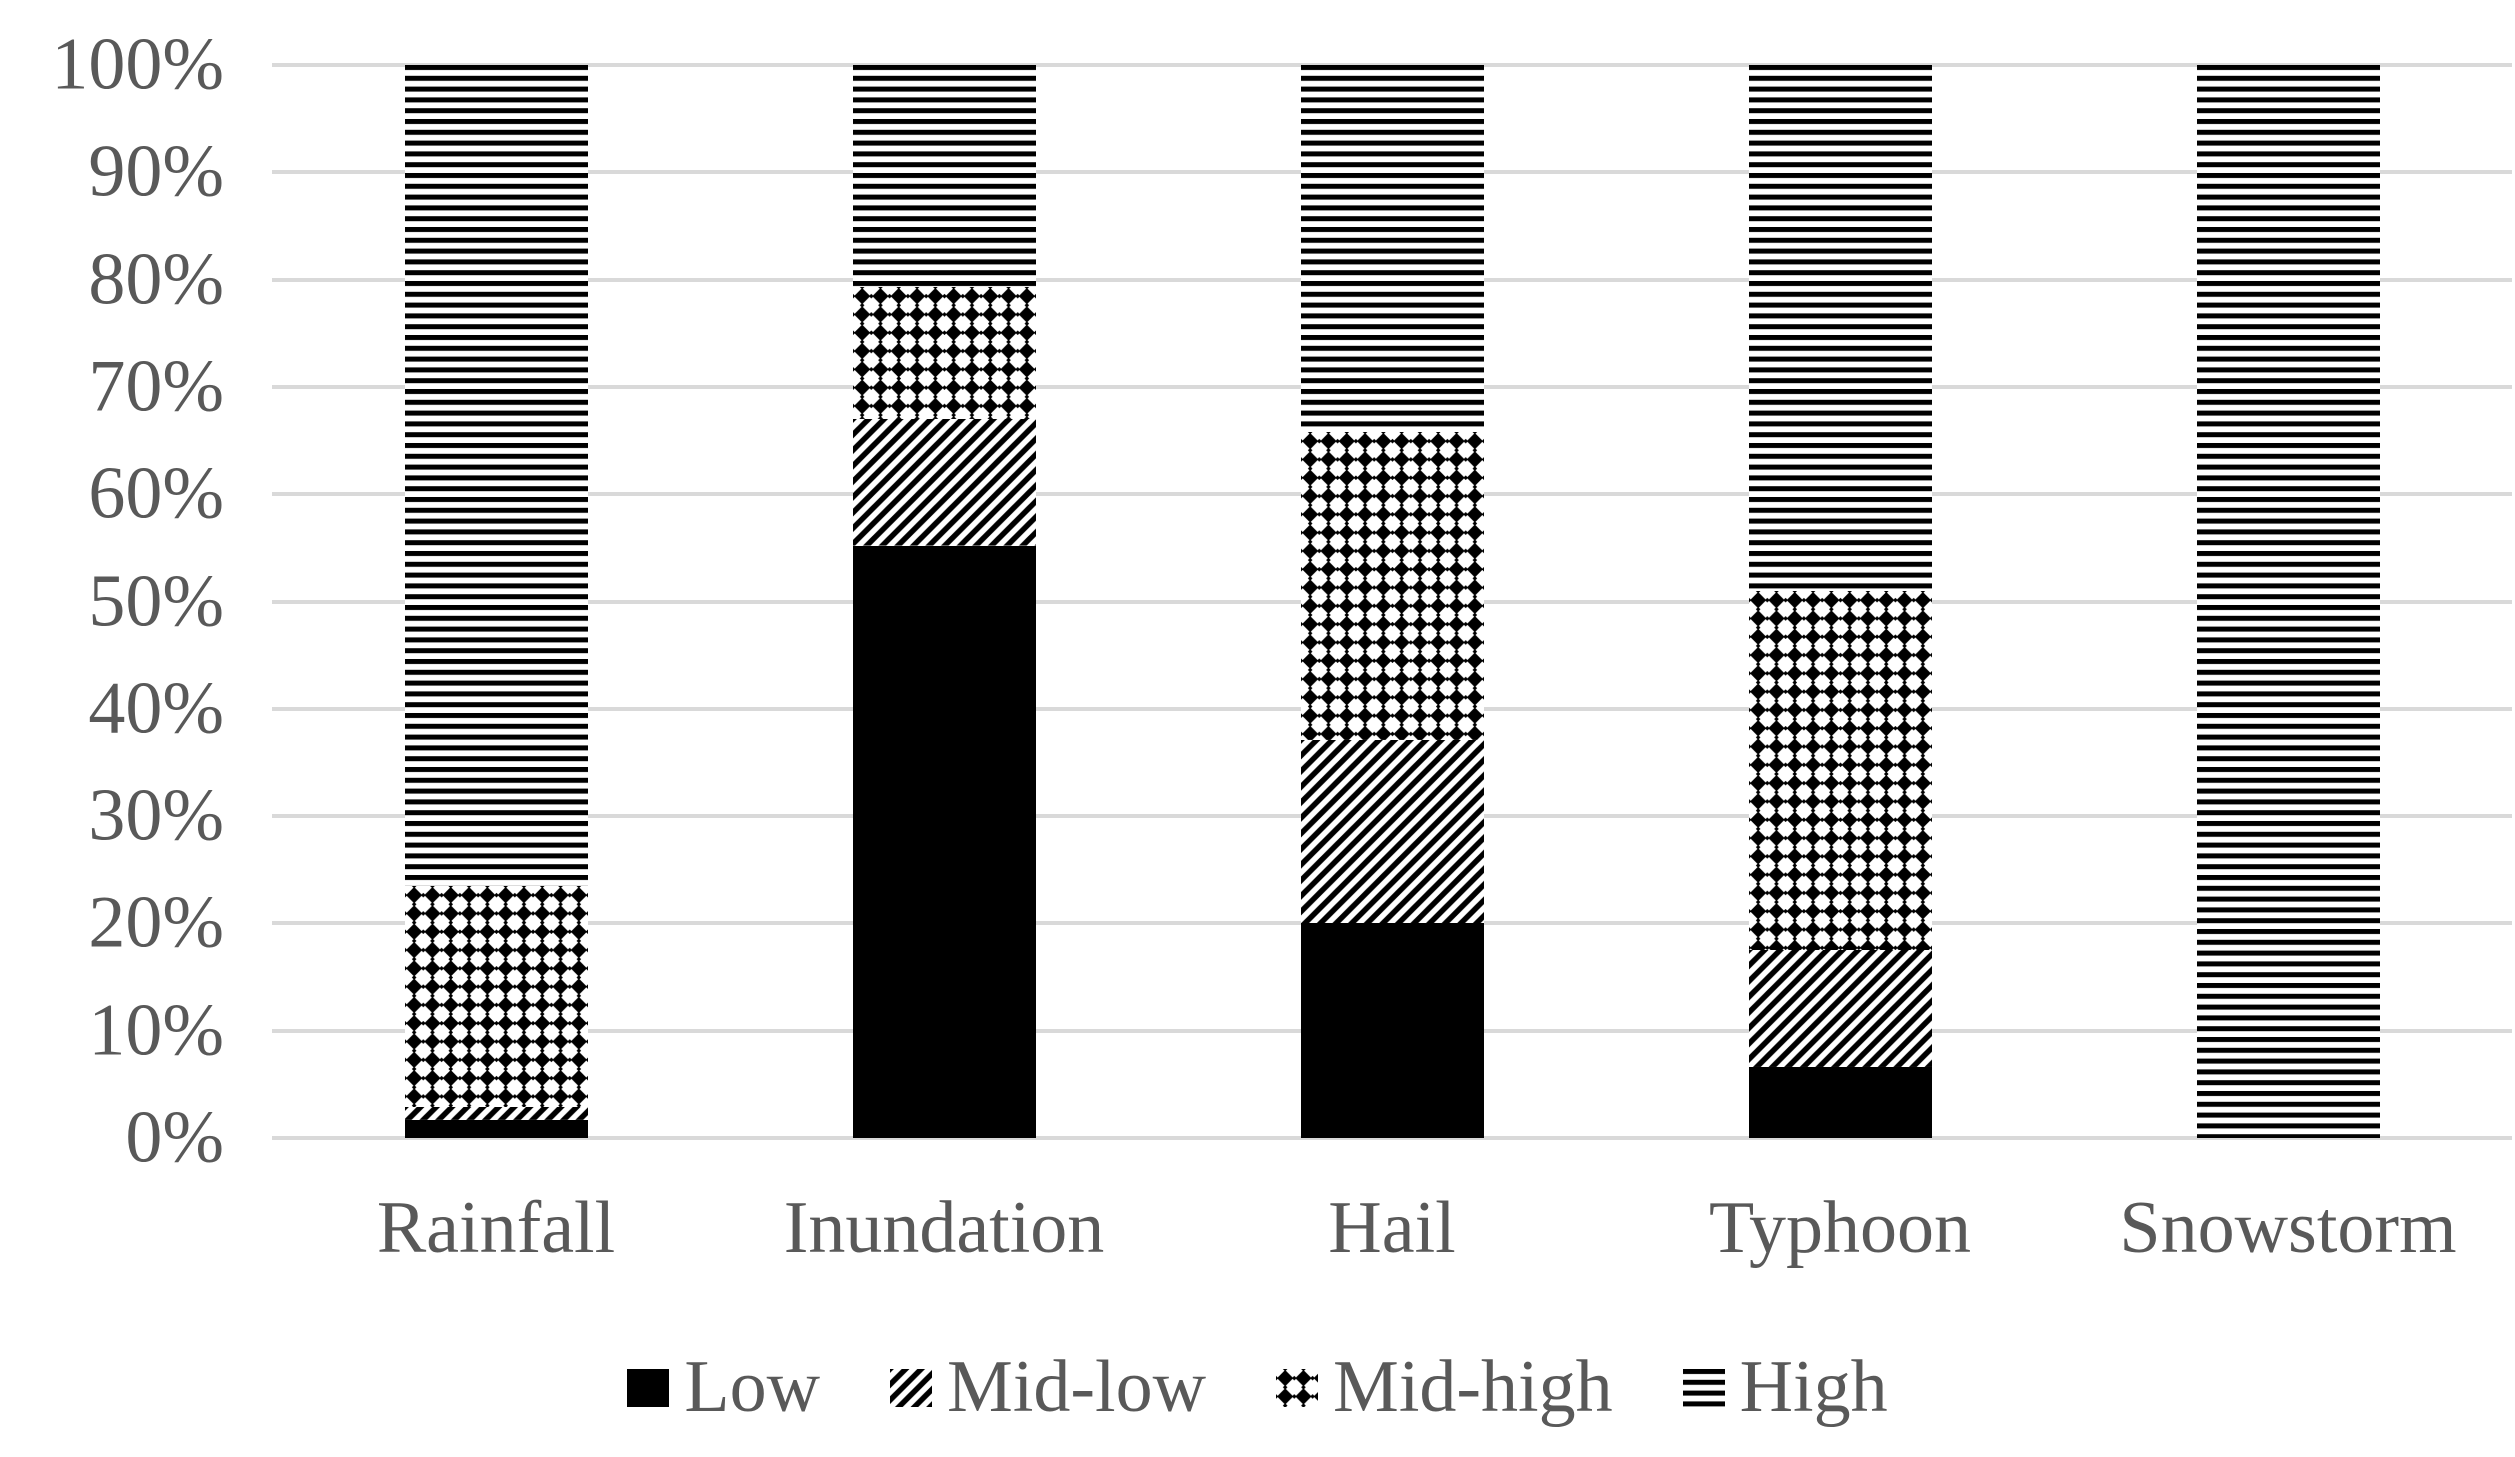  Describe the element at coordinates (156, 708) in the screenshot. I see `y-tick-label: 40%` at that location.